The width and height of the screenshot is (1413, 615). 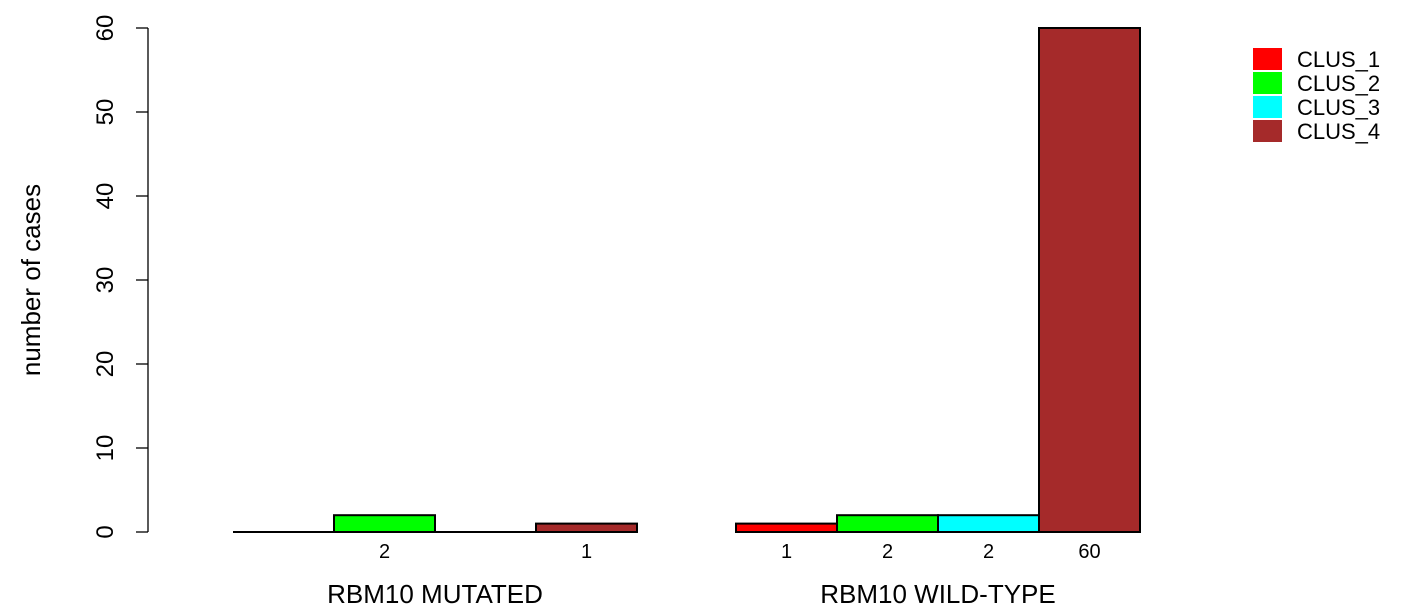 I want to click on legend-label: CLUS_2, so click(x=1338, y=83).